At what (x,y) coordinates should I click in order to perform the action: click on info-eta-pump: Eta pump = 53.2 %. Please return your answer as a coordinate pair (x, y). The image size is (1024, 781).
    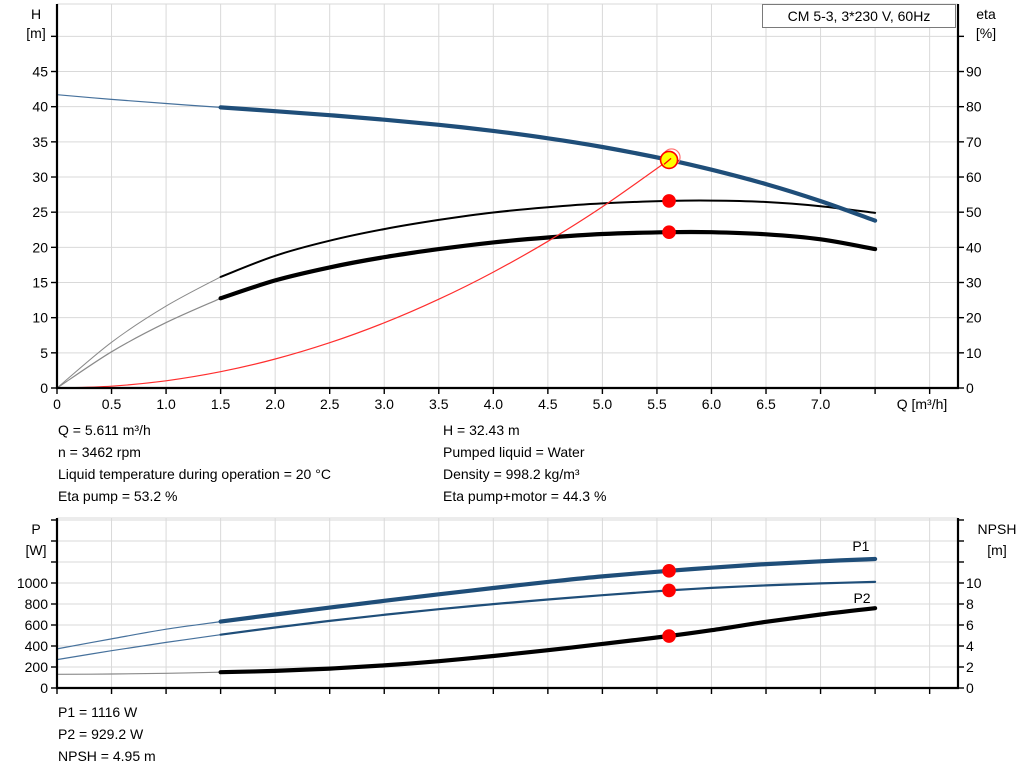
    Looking at the image, I should click on (118, 496).